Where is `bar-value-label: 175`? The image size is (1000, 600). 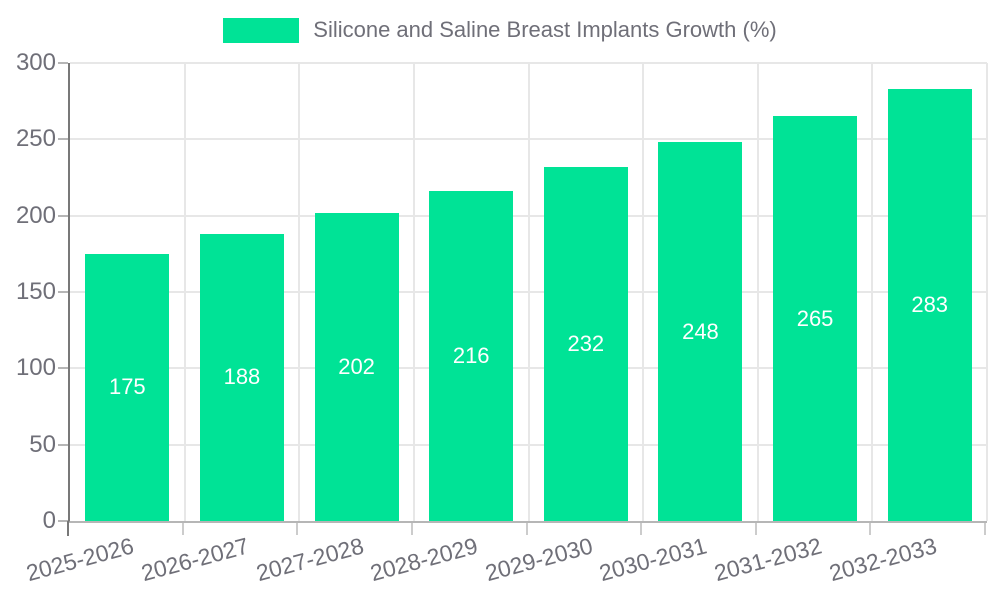
bar-value-label: 175 is located at coordinates (127, 387).